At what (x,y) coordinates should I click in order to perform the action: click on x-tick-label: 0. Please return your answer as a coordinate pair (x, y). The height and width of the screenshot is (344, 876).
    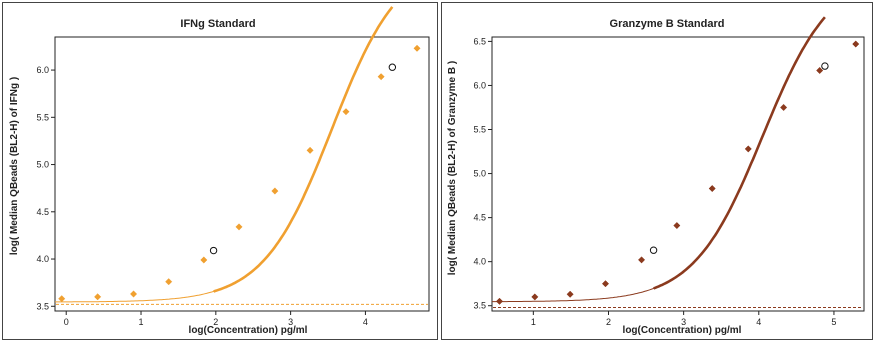
    Looking at the image, I should click on (66, 322).